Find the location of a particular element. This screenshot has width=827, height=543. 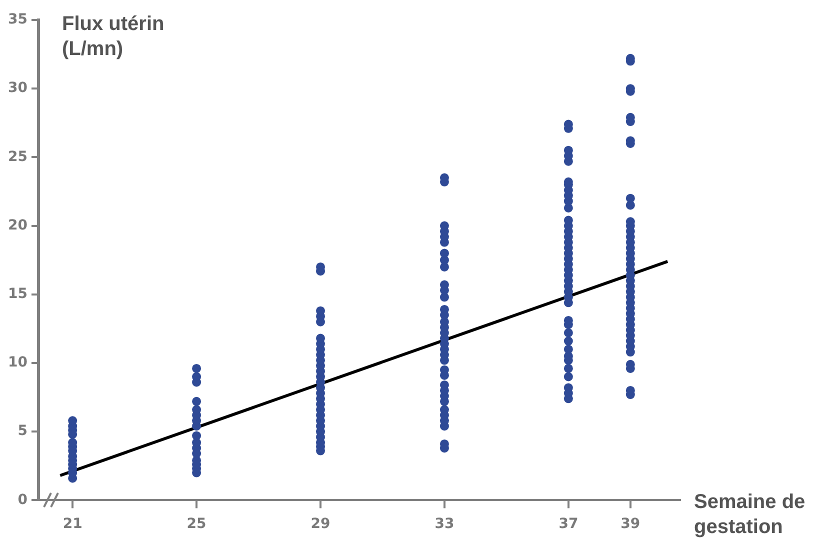

y-tick-label: 30 is located at coordinates (18, 88).